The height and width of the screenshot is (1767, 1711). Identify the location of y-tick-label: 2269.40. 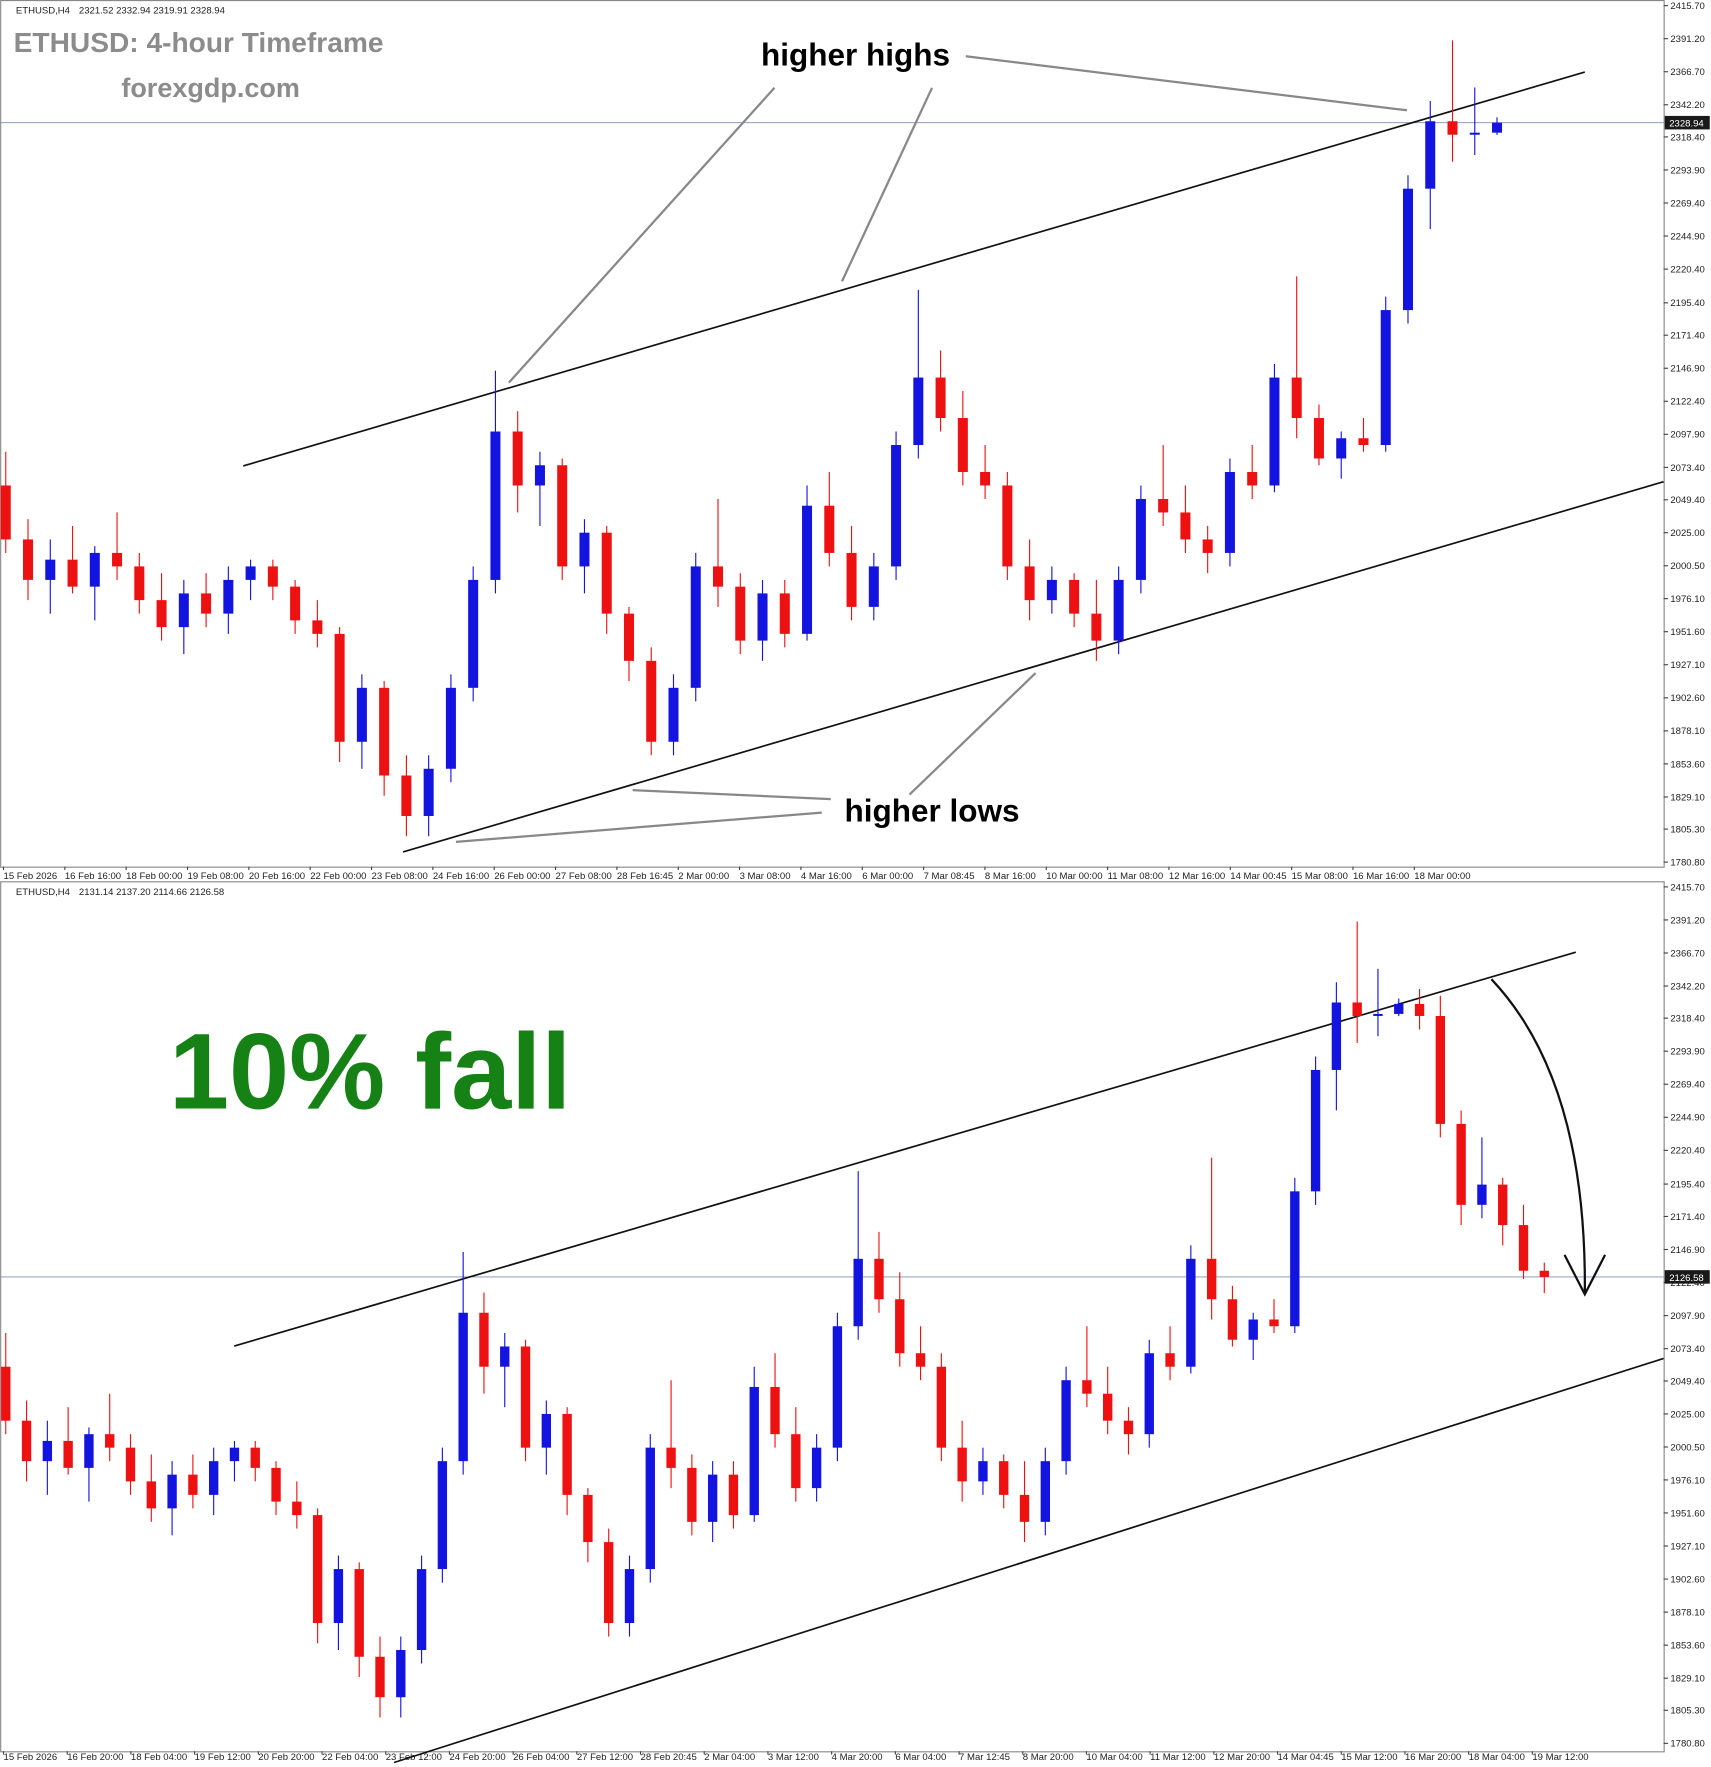
(1687, 203).